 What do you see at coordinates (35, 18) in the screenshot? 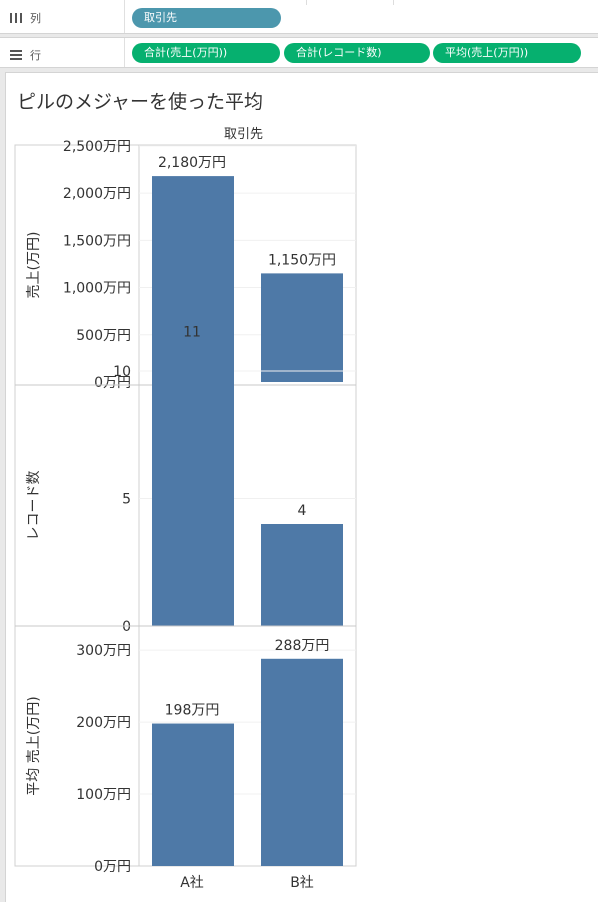
I see `columns-label-text: 列` at bounding box center [35, 18].